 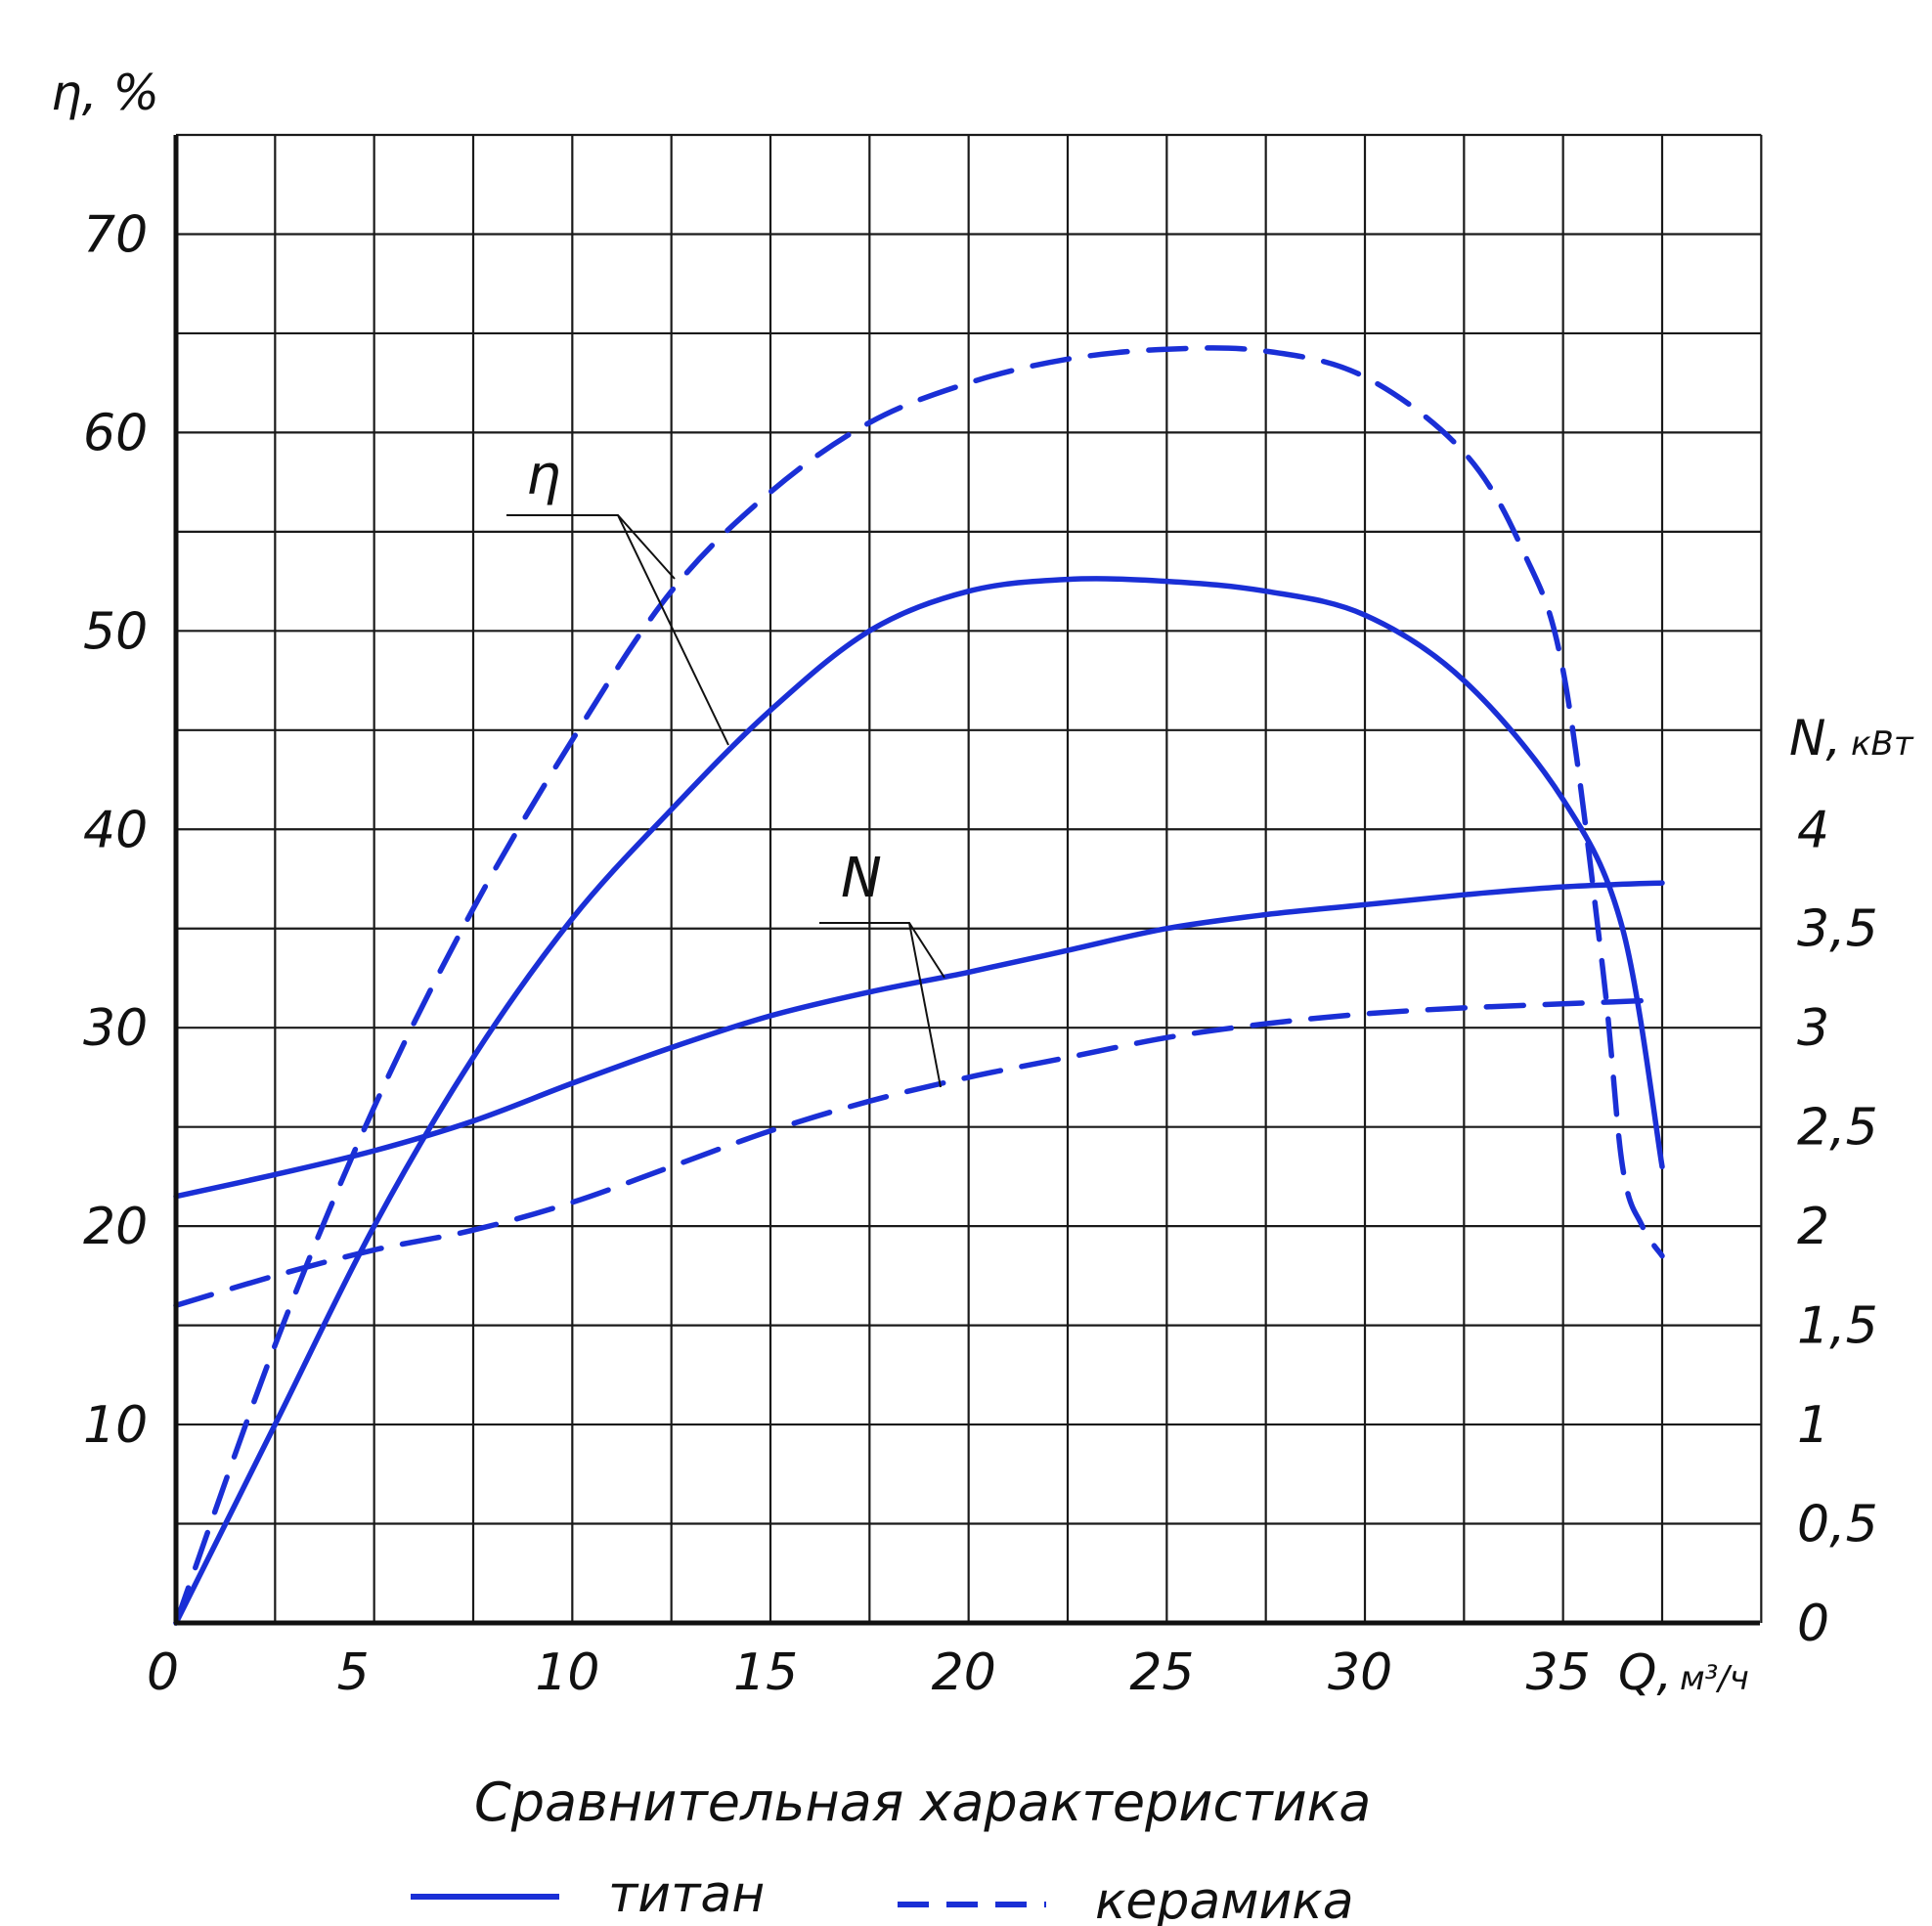 What do you see at coordinates (1882, 744) in the screenshot?
I see `y-right-axis-unit: кВт` at bounding box center [1882, 744].